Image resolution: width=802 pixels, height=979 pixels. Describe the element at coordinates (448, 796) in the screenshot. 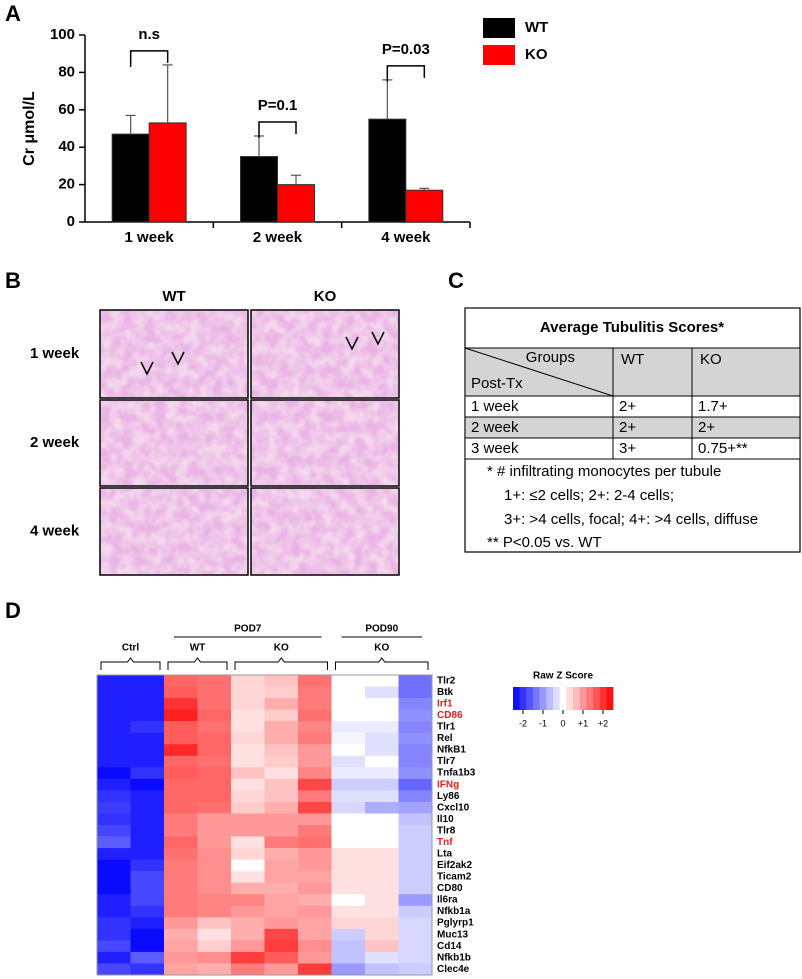

I see `row-label: Ly86` at that location.